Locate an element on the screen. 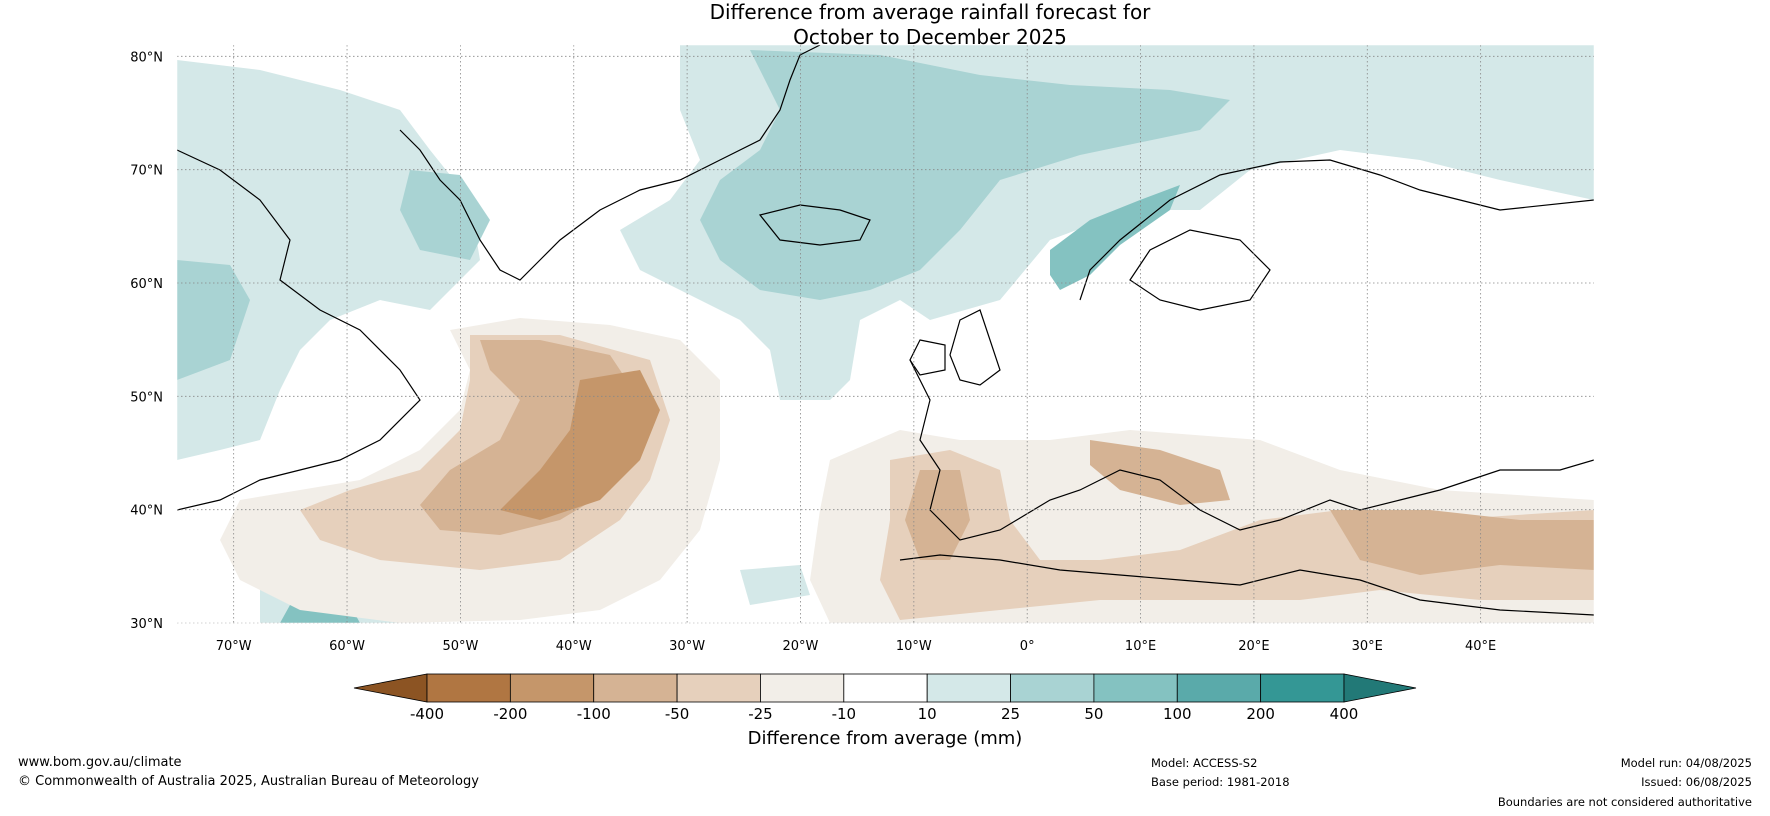 This screenshot has width=1770, height=816. latitude-label: 50°N is located at coordinates (146, 397).